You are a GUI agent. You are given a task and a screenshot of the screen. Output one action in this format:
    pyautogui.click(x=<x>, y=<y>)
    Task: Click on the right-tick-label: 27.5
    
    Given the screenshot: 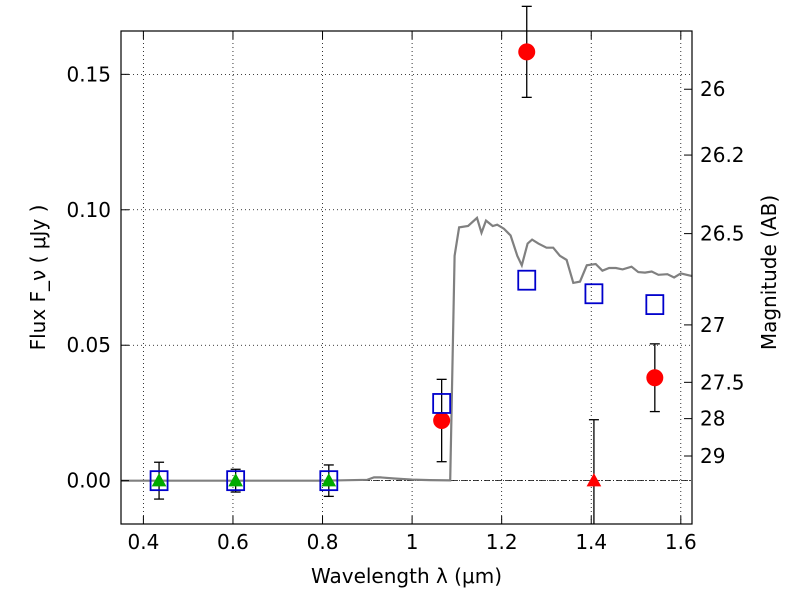 What is the action you would take?
    pyautogui.click(x=722, y=382)
    